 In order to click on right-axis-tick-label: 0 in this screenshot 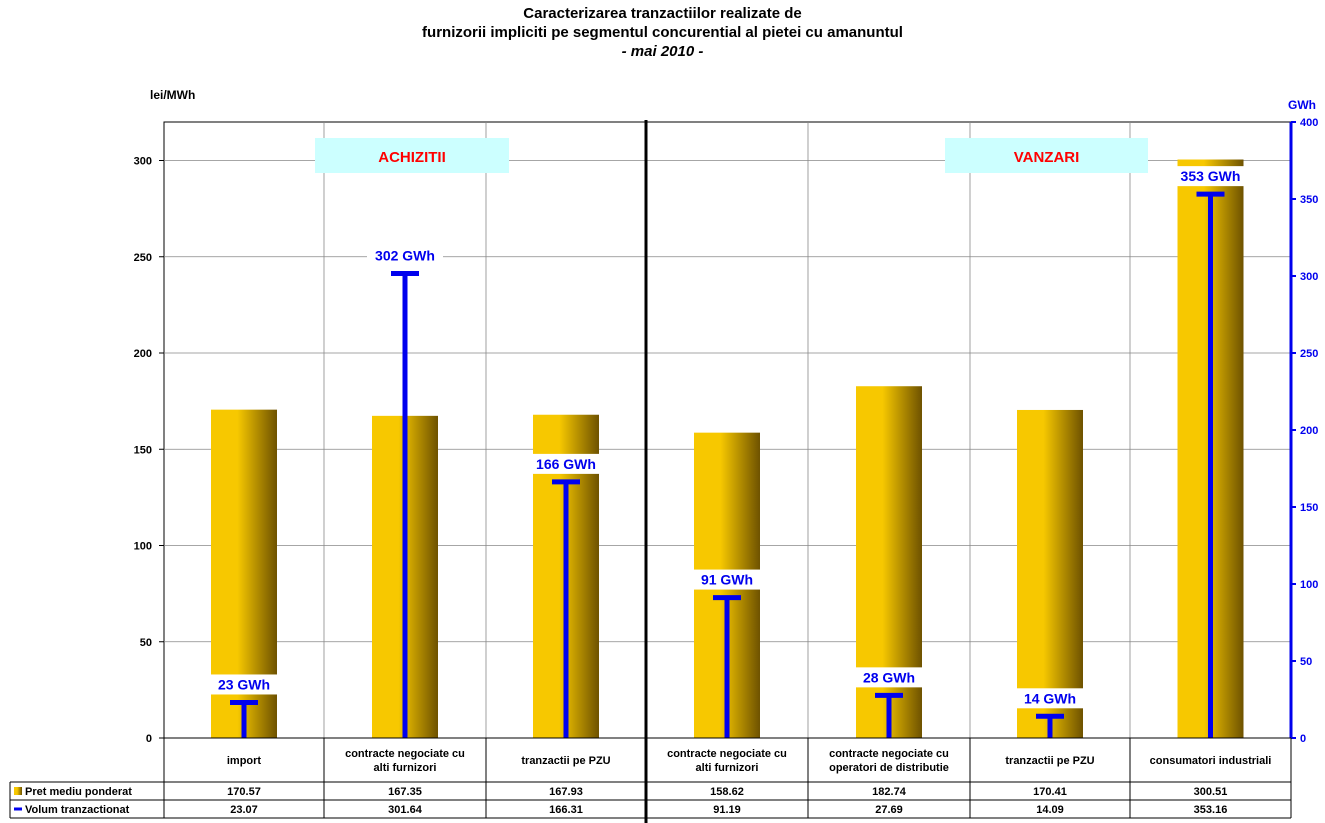, I will do `click(1303, 739)`.